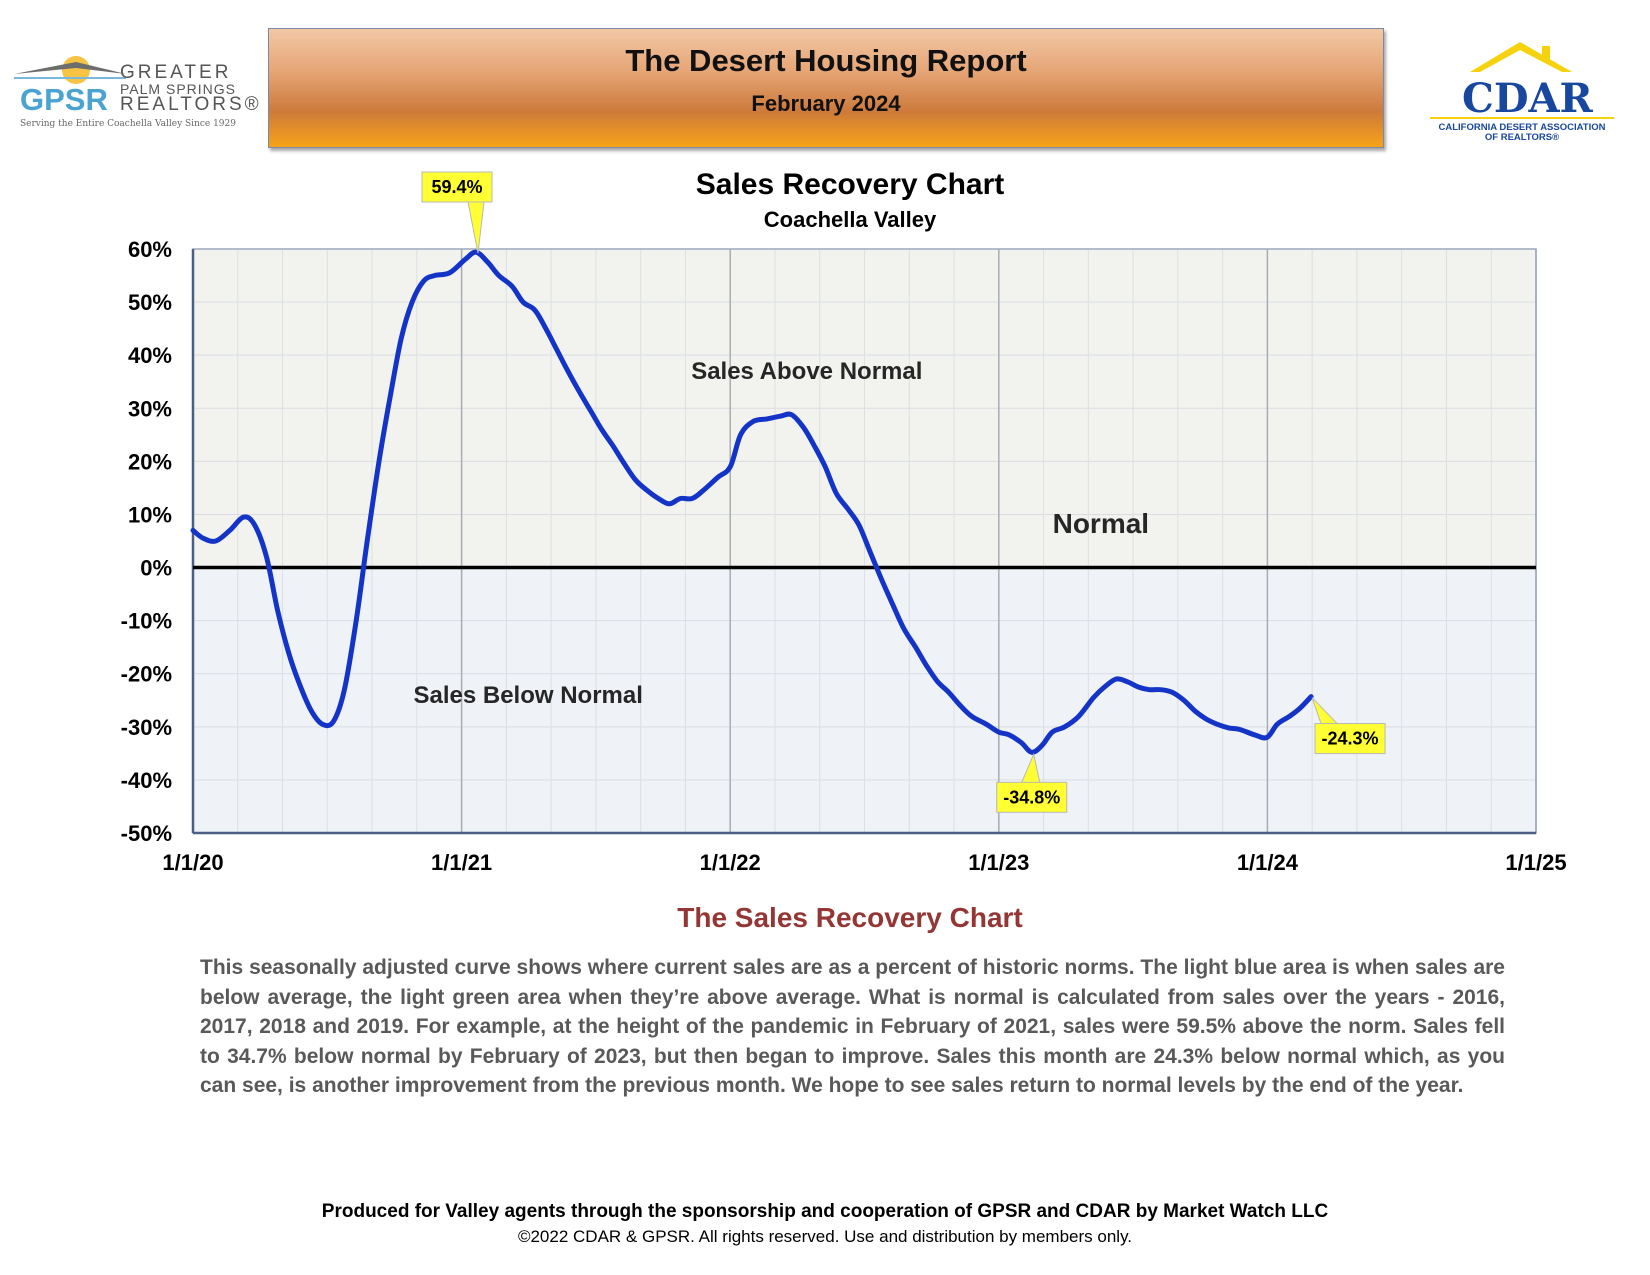 This screenshot has height=1275, width=1650. Describe the element at coordinates (850, 917) in the screenshot. I see `description-heading: The Sales Recovery Chart` at that location.